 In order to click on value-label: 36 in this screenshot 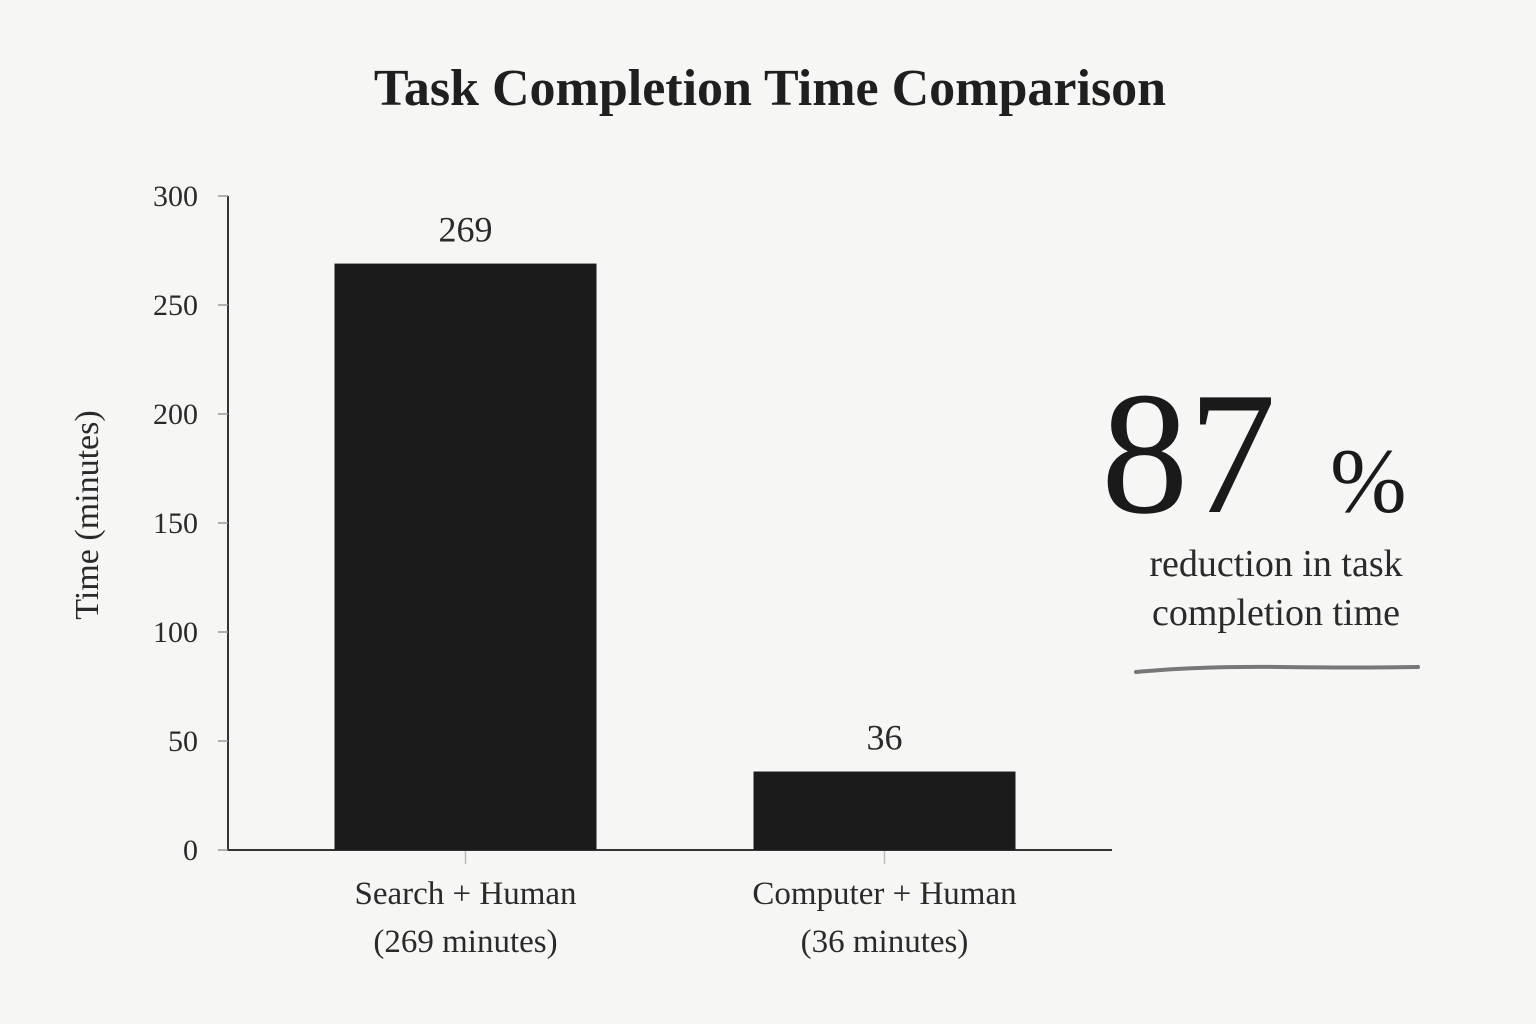, I will do `click(885, 738)`.